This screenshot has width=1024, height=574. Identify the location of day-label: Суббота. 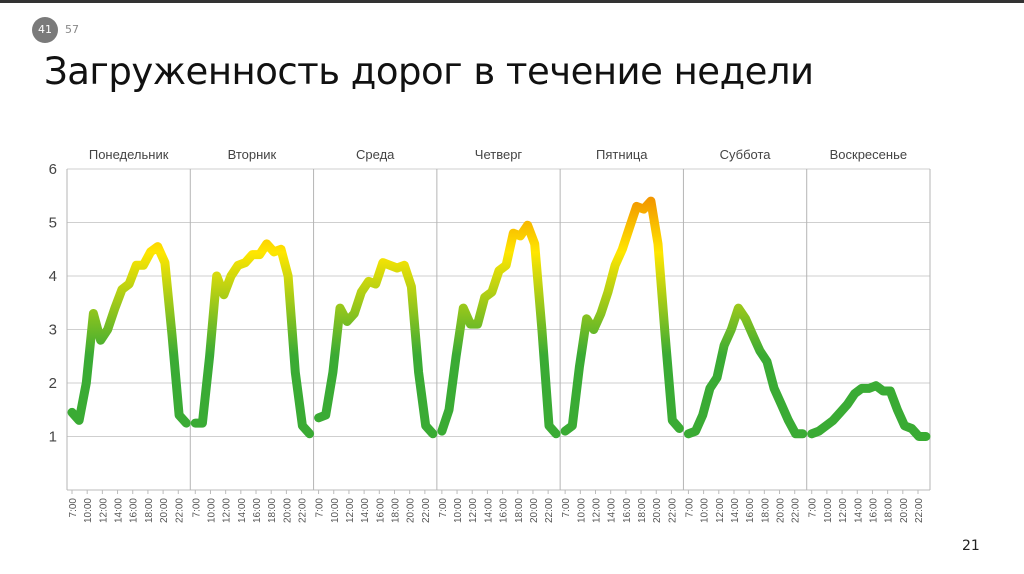
(746, 154).